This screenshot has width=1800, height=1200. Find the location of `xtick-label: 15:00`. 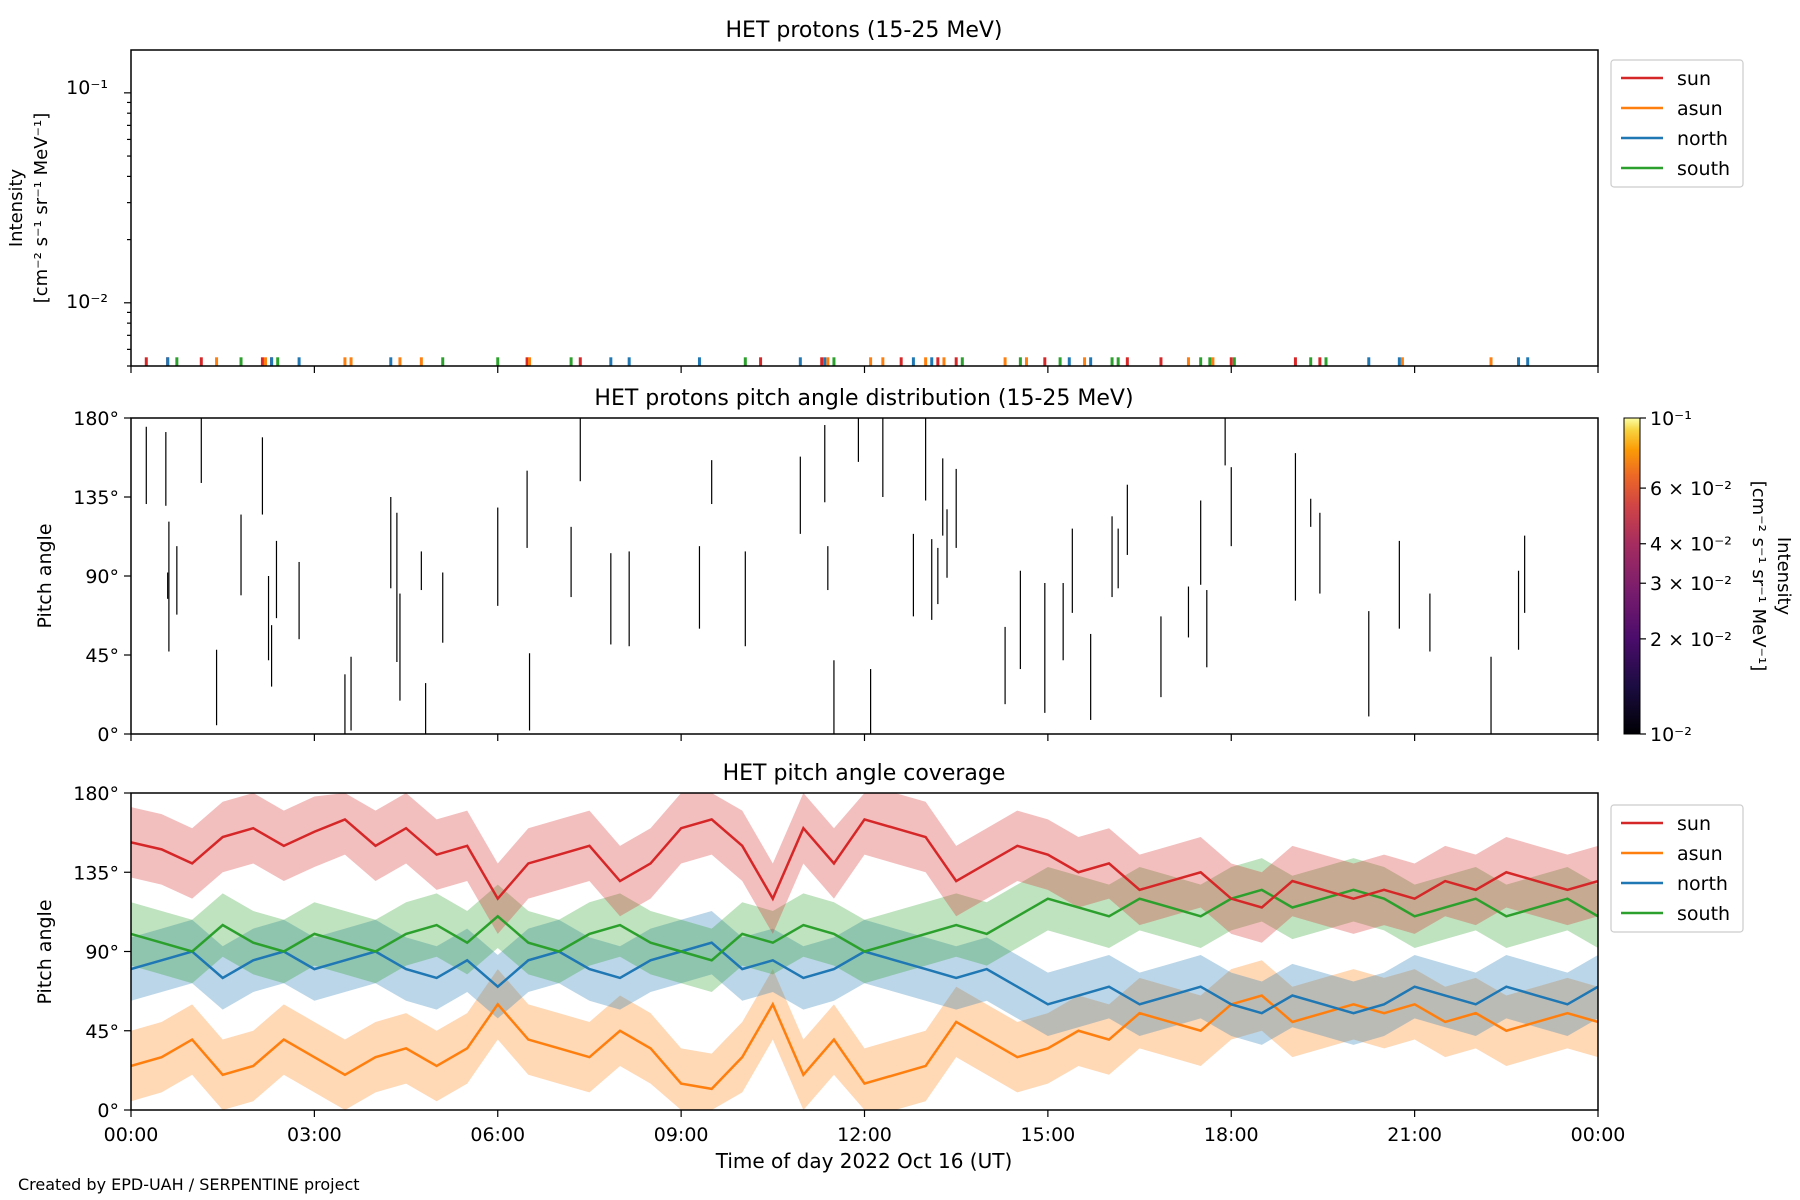

xtick-label: 15:00 is located at coordinates (1047, 1135).